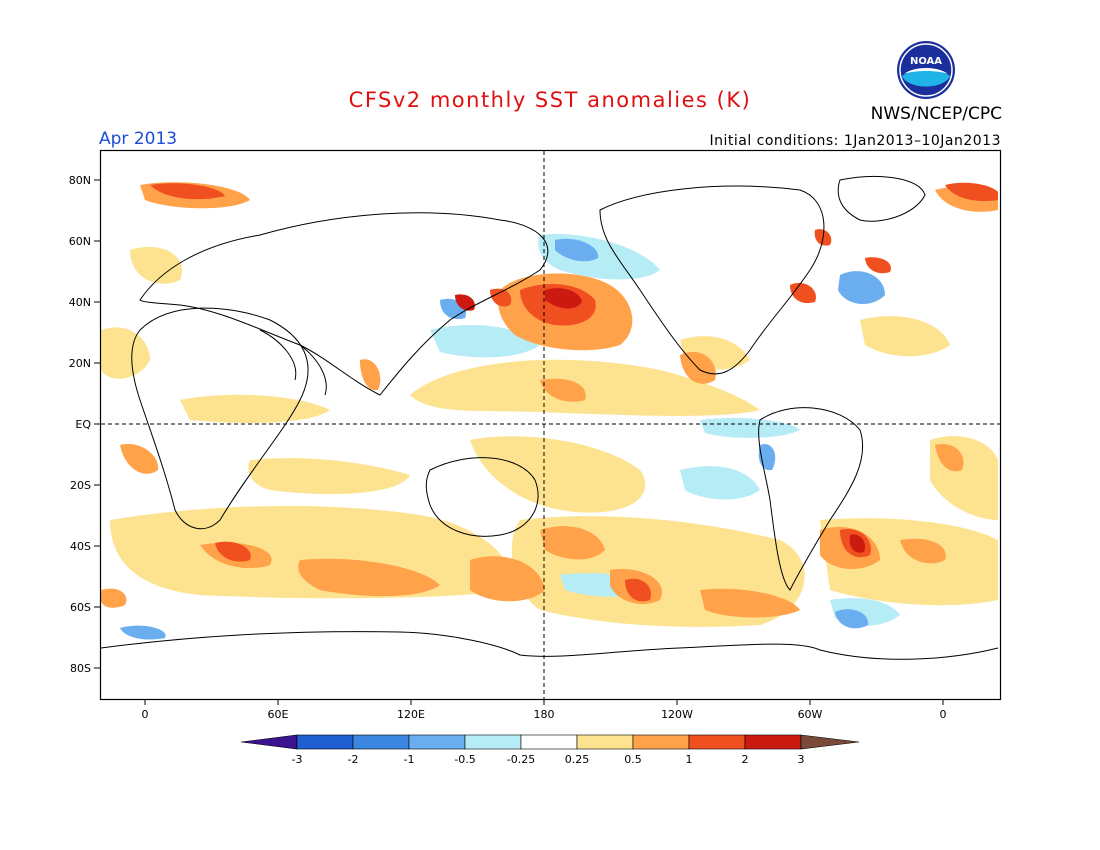 The width and height of the screenshot is (1100, 850). I want to click on lat-label: 80S, so click(80, 668).